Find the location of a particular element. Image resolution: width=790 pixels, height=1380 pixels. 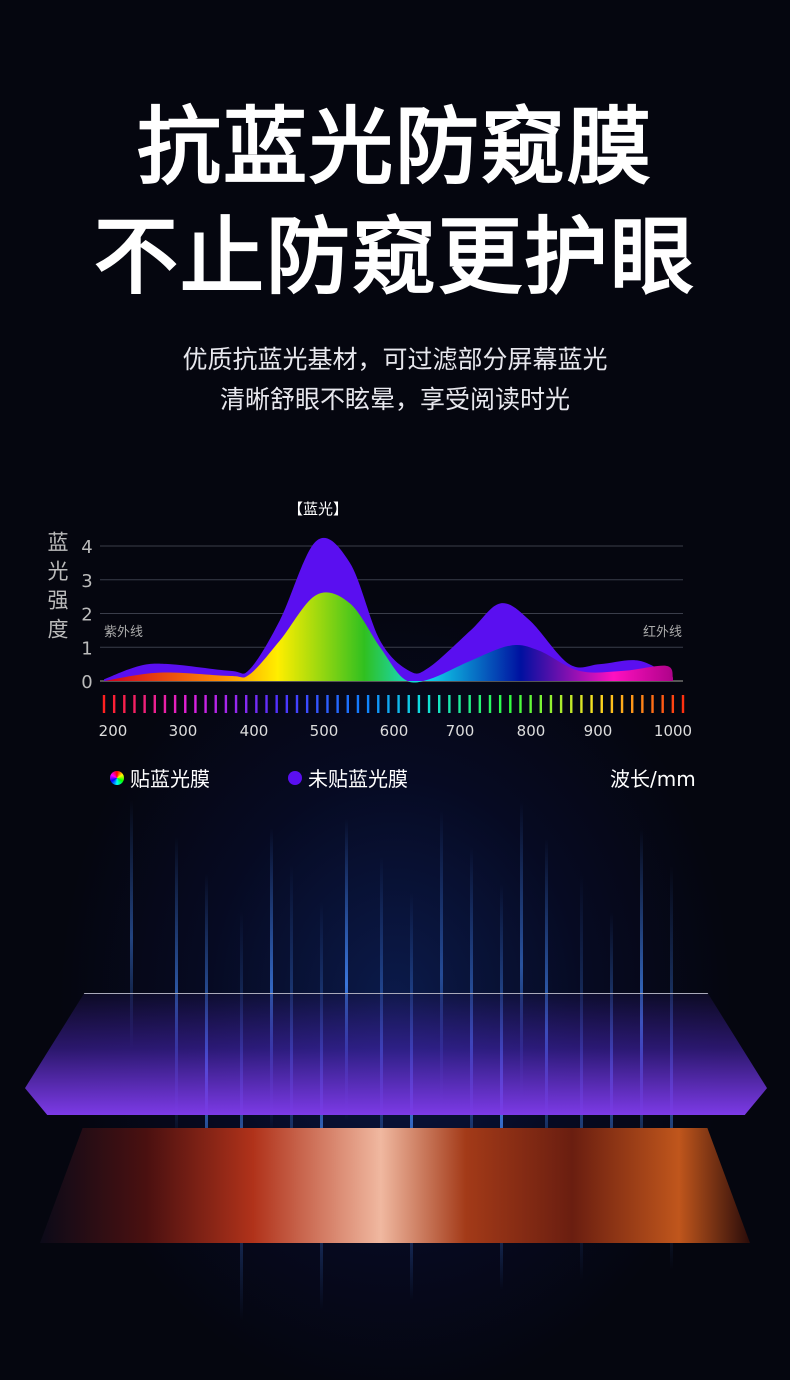

series-no-film is located at coordinates (388, 609).